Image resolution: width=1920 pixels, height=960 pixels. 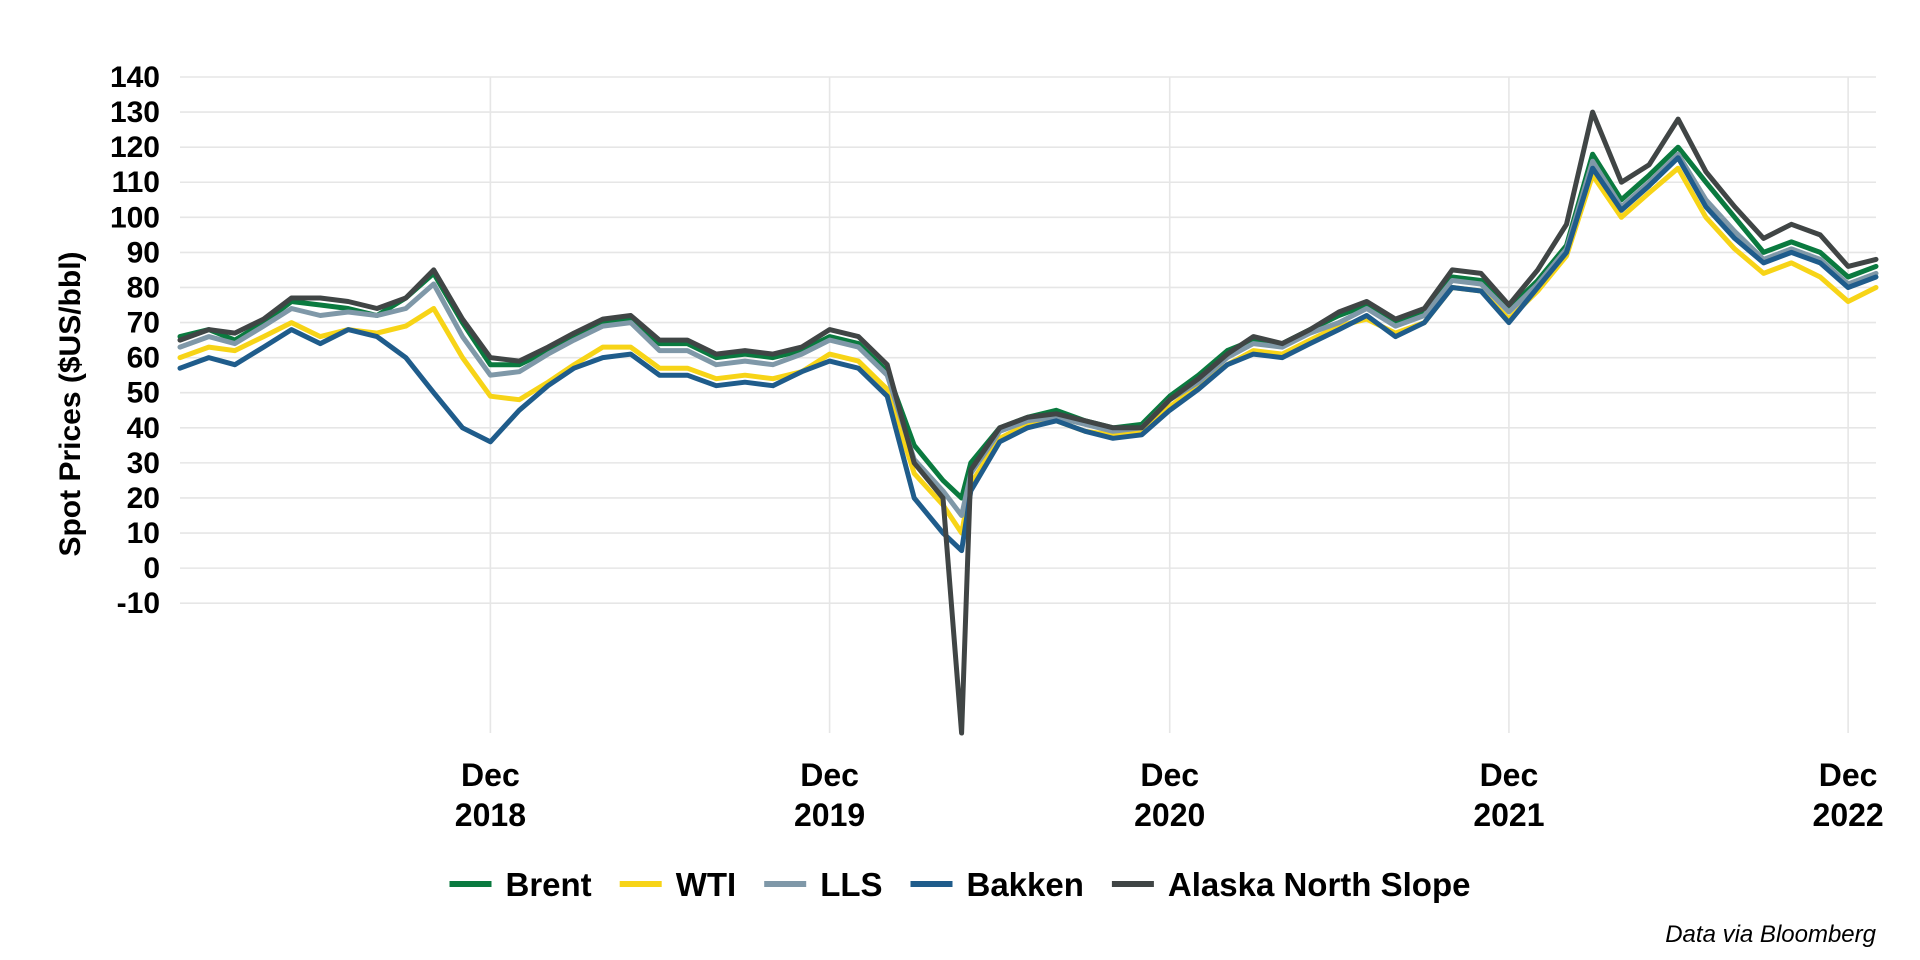 I want to click on legend: Brent WTI LLS Bakken Alaska North Slope, so click(x=960, y=884).